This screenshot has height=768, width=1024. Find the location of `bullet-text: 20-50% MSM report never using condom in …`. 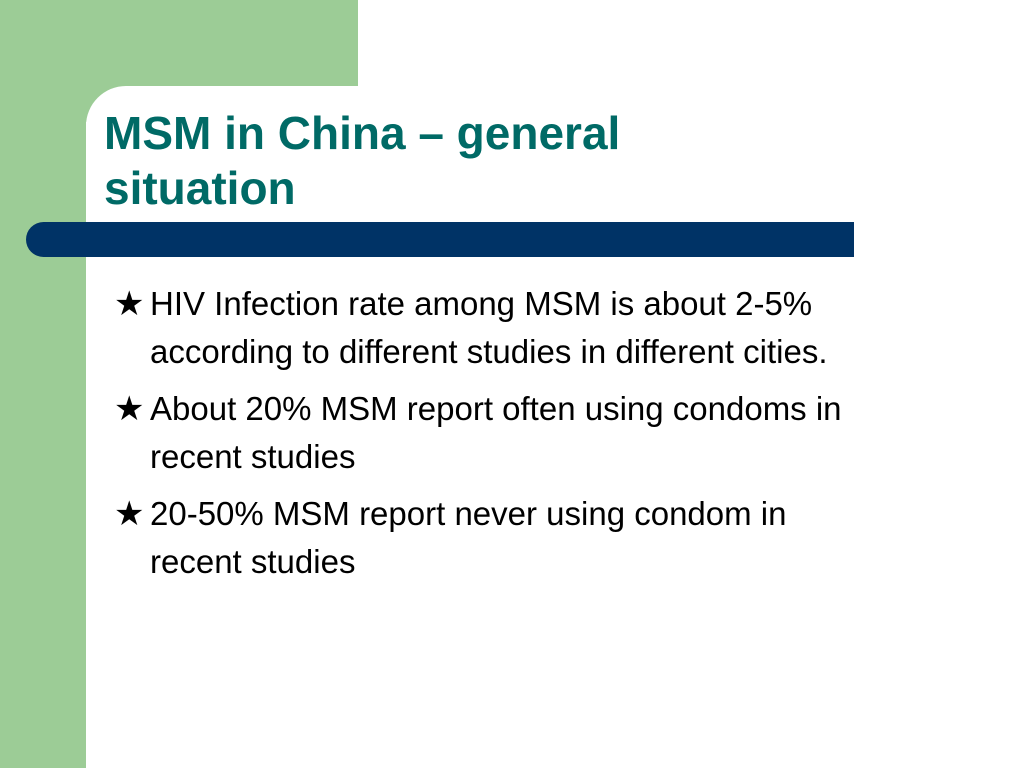

bullet-text: 20-50% MSM report never using condom in … is located at coordinates (468, 537).